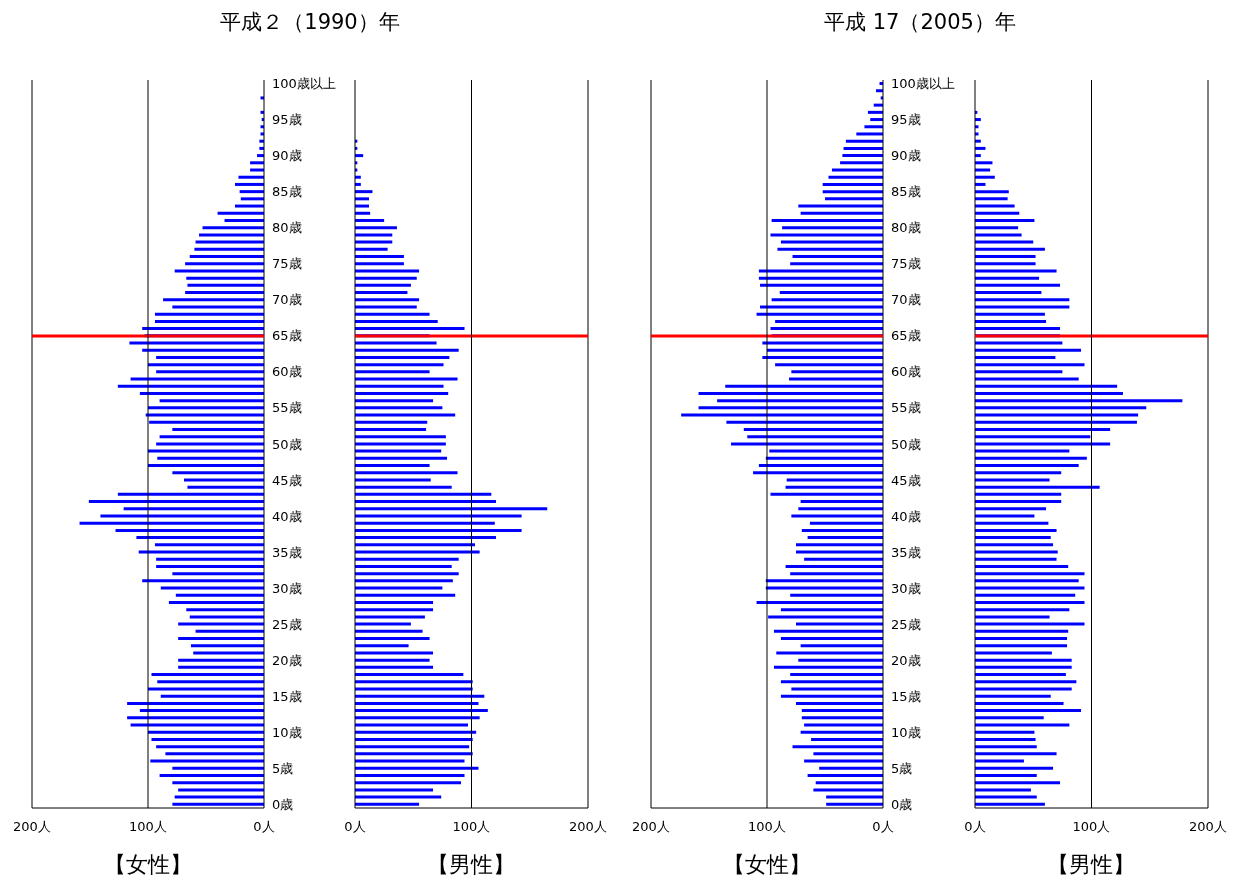 The image size is (1238, 885). Describe the element at coordinates (920, 22) in the screenshot. I see `chart-title: 平成 17（2005）年` at that location.